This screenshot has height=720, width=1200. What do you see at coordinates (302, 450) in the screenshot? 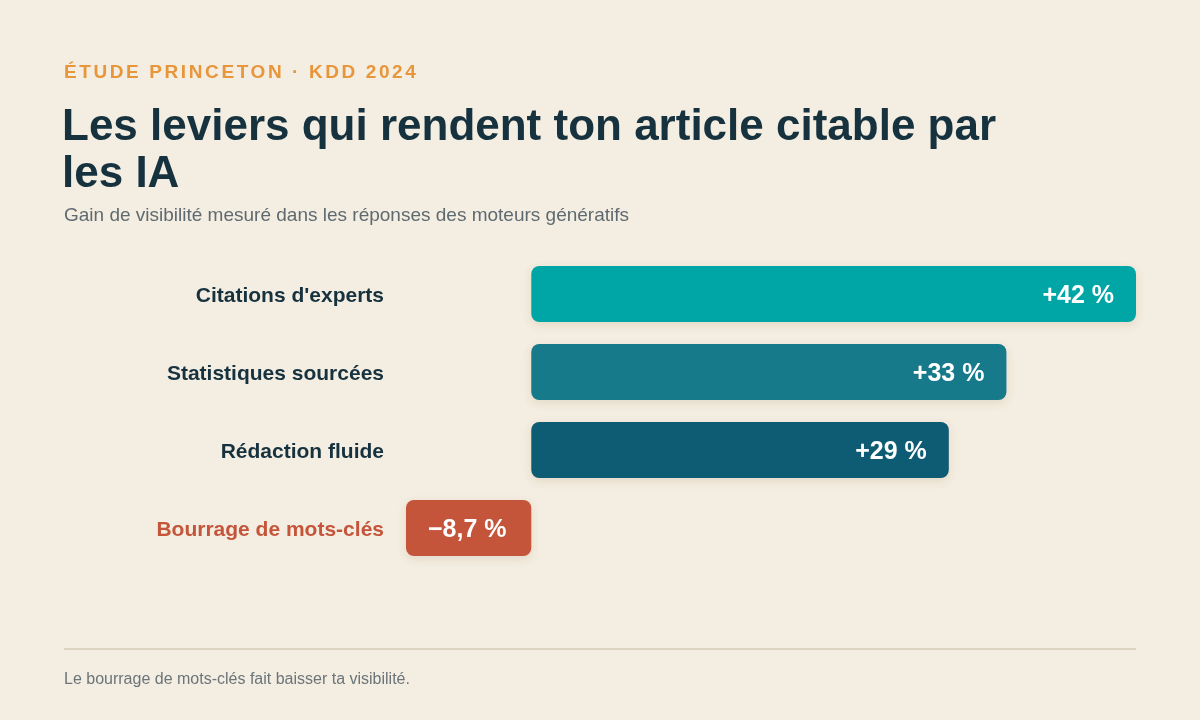
I see `y-tick-label: Rédaction fluide` at bounding box center [302, 450].